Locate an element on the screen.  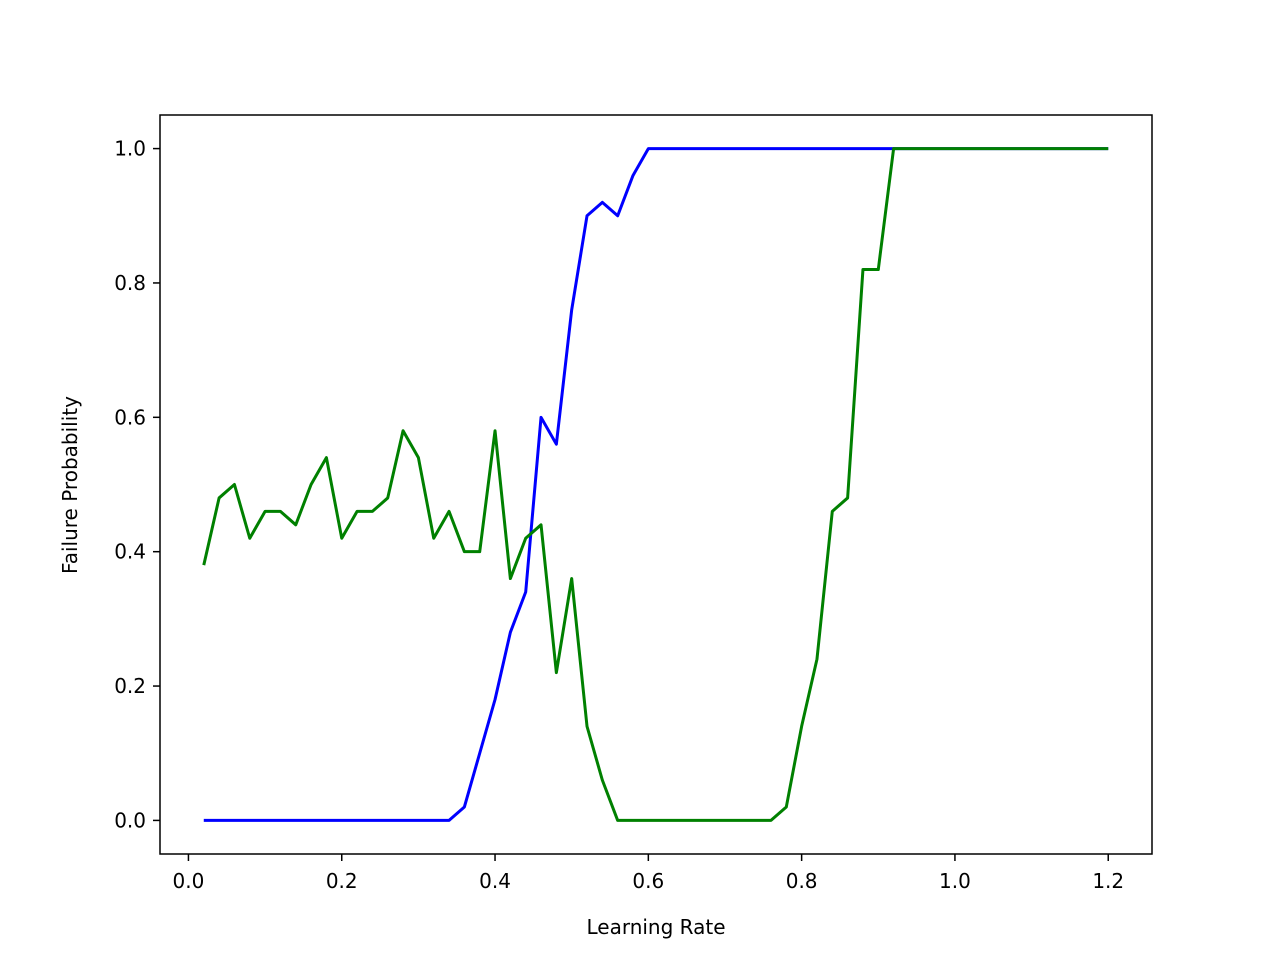
y-tick-label: 0.6 is located at coordinates (130, 417).